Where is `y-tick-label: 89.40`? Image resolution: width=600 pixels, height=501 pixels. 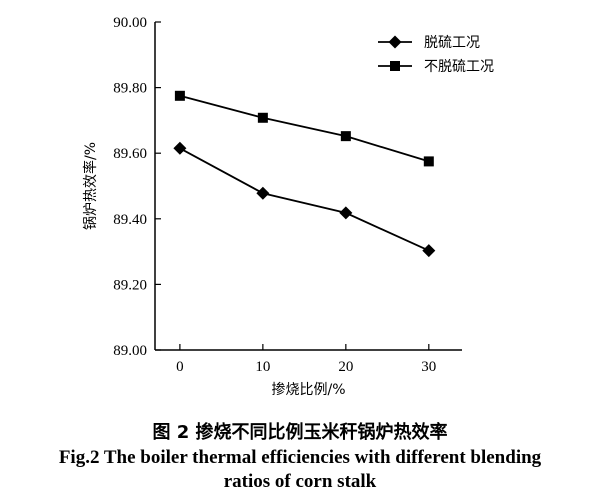 y-tick-label: 89.40 is located at coordinates (130, 220).